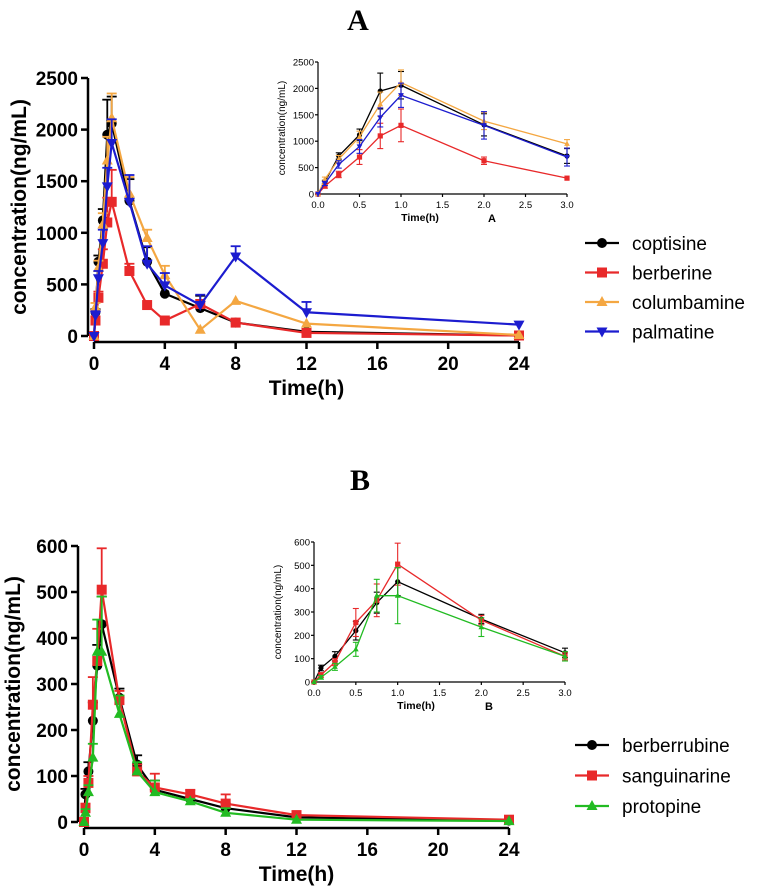 The width and height of the screenshot is (772, 895). Describe the element at coordinates (306, 230) in the screenshot. I see `series-palmatine` at that location.